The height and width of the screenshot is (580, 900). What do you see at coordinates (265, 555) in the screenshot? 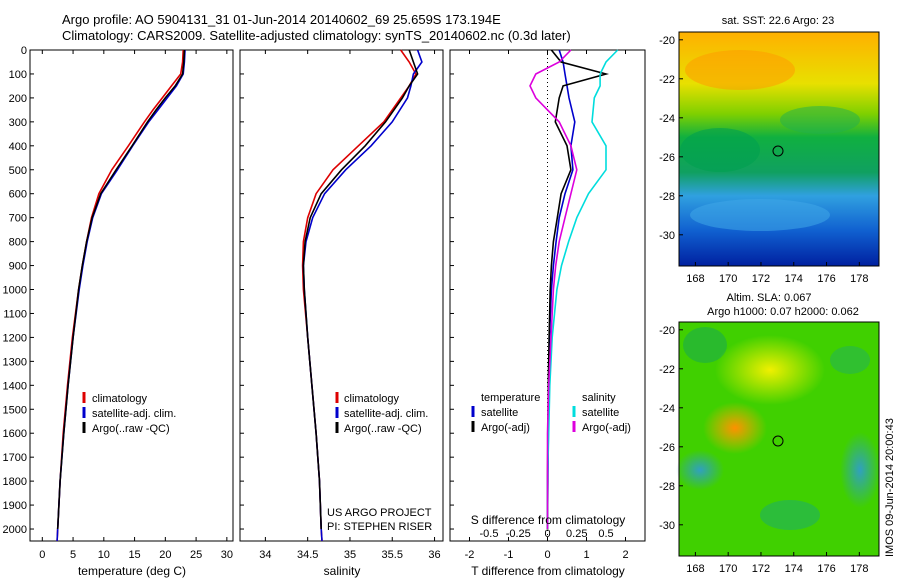
I see `x-tick-label: 34` at bounding box center [265, 555].